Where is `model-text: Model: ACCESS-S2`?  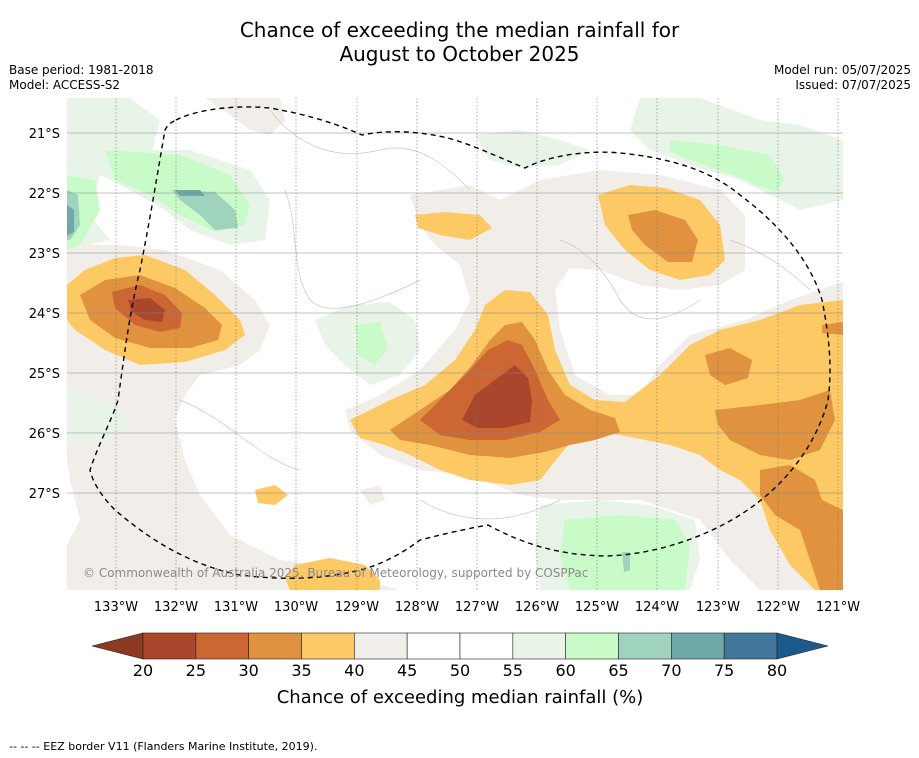 model-text: Model: ACCESS-S2 is located at coordinates (65, 85).